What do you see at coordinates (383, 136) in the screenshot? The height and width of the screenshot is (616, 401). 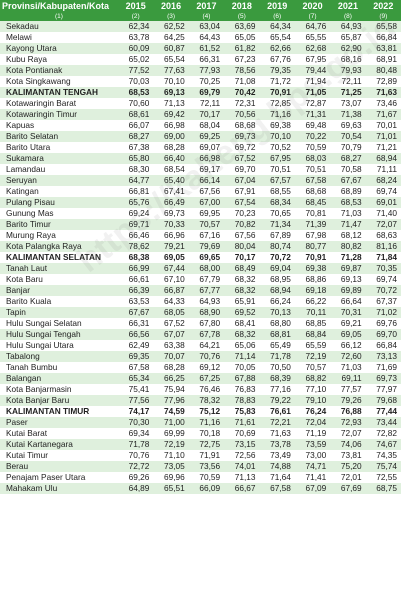 I see `value-cell: 71,01` at bounding box center [383, 136].